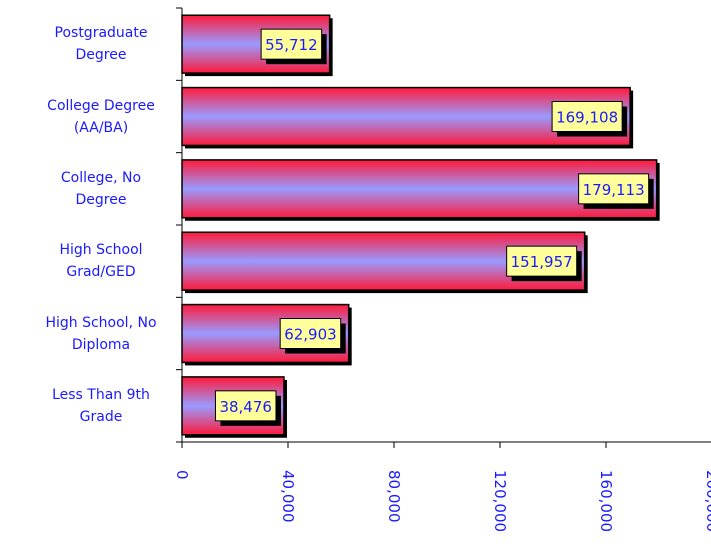 This screenshot has height=548, width=711. I want to click on value-label: 38,476, so click(245, 407).